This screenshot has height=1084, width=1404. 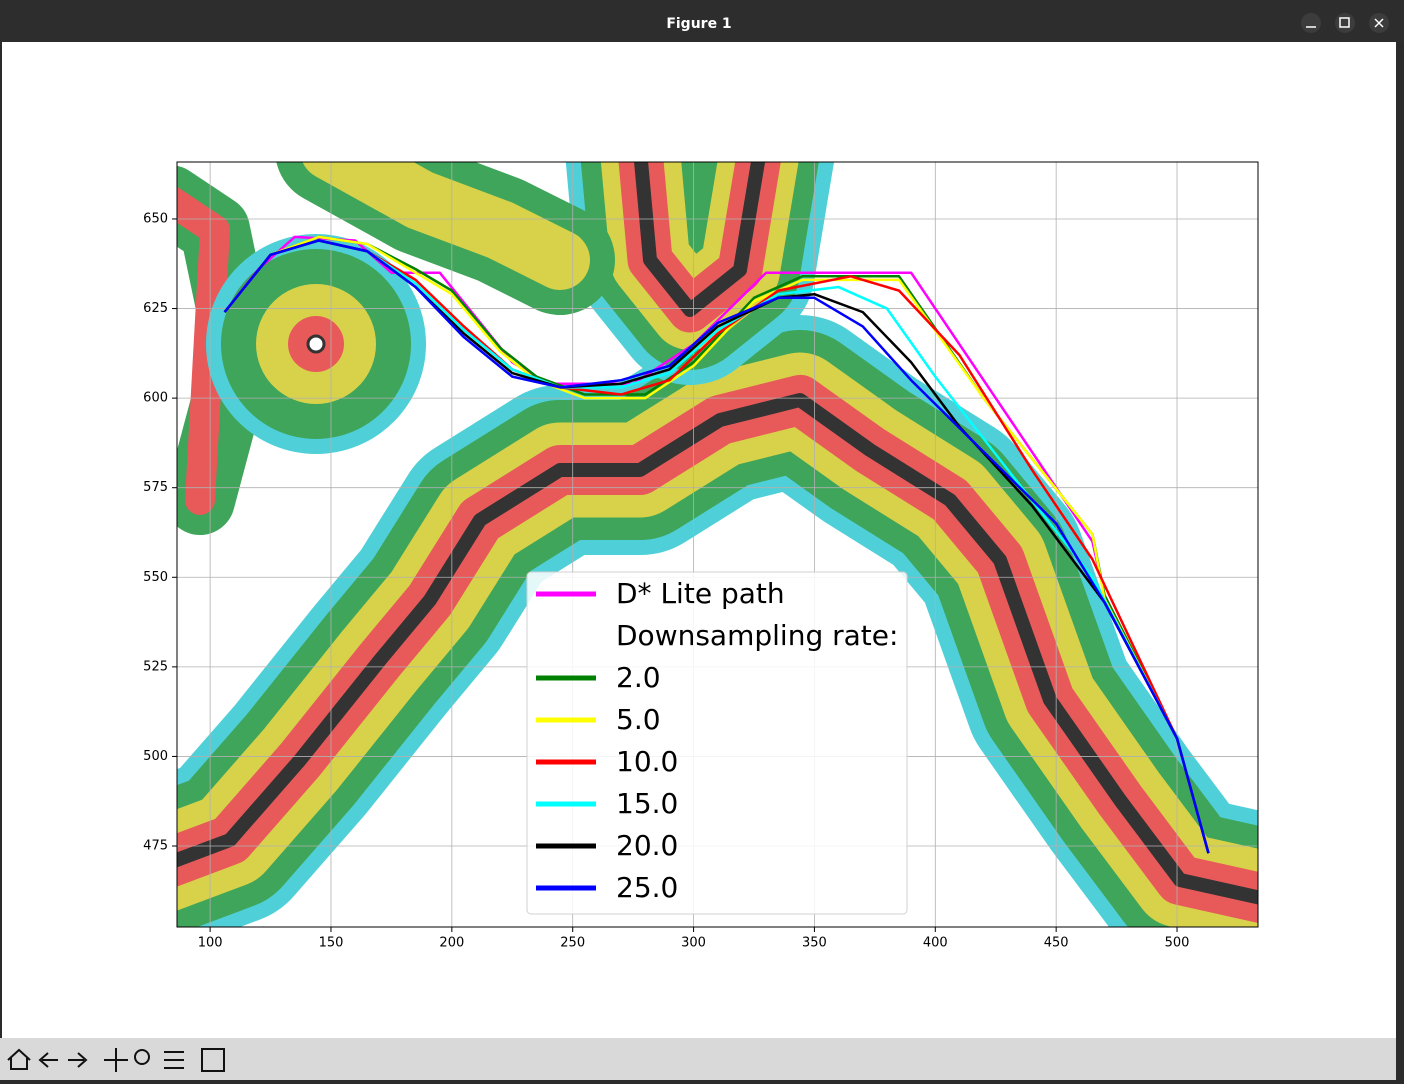 I want to click on band-red, so click(x=203, y=350).